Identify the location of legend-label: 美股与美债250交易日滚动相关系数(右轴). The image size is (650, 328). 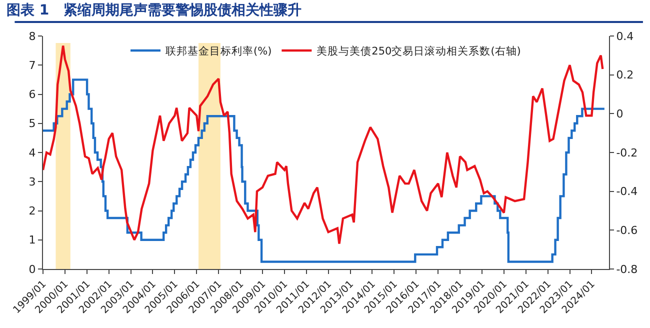
(418, 51).